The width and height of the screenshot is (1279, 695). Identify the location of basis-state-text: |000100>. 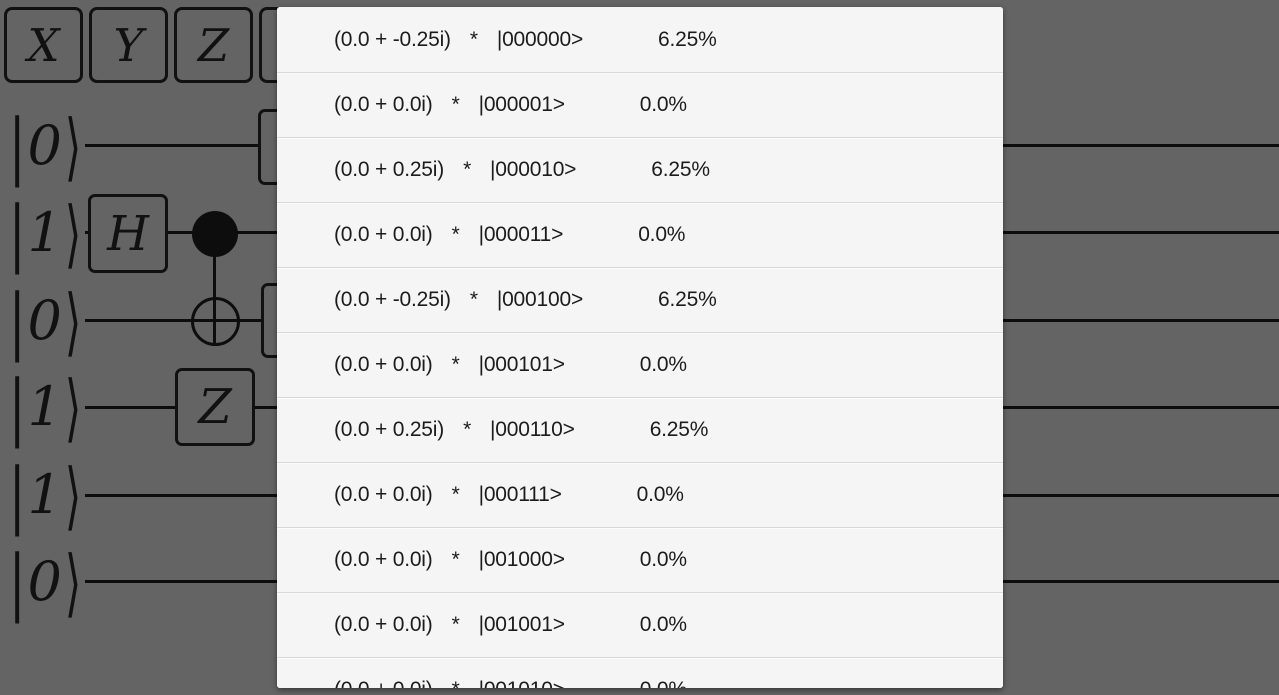
(540, 299).